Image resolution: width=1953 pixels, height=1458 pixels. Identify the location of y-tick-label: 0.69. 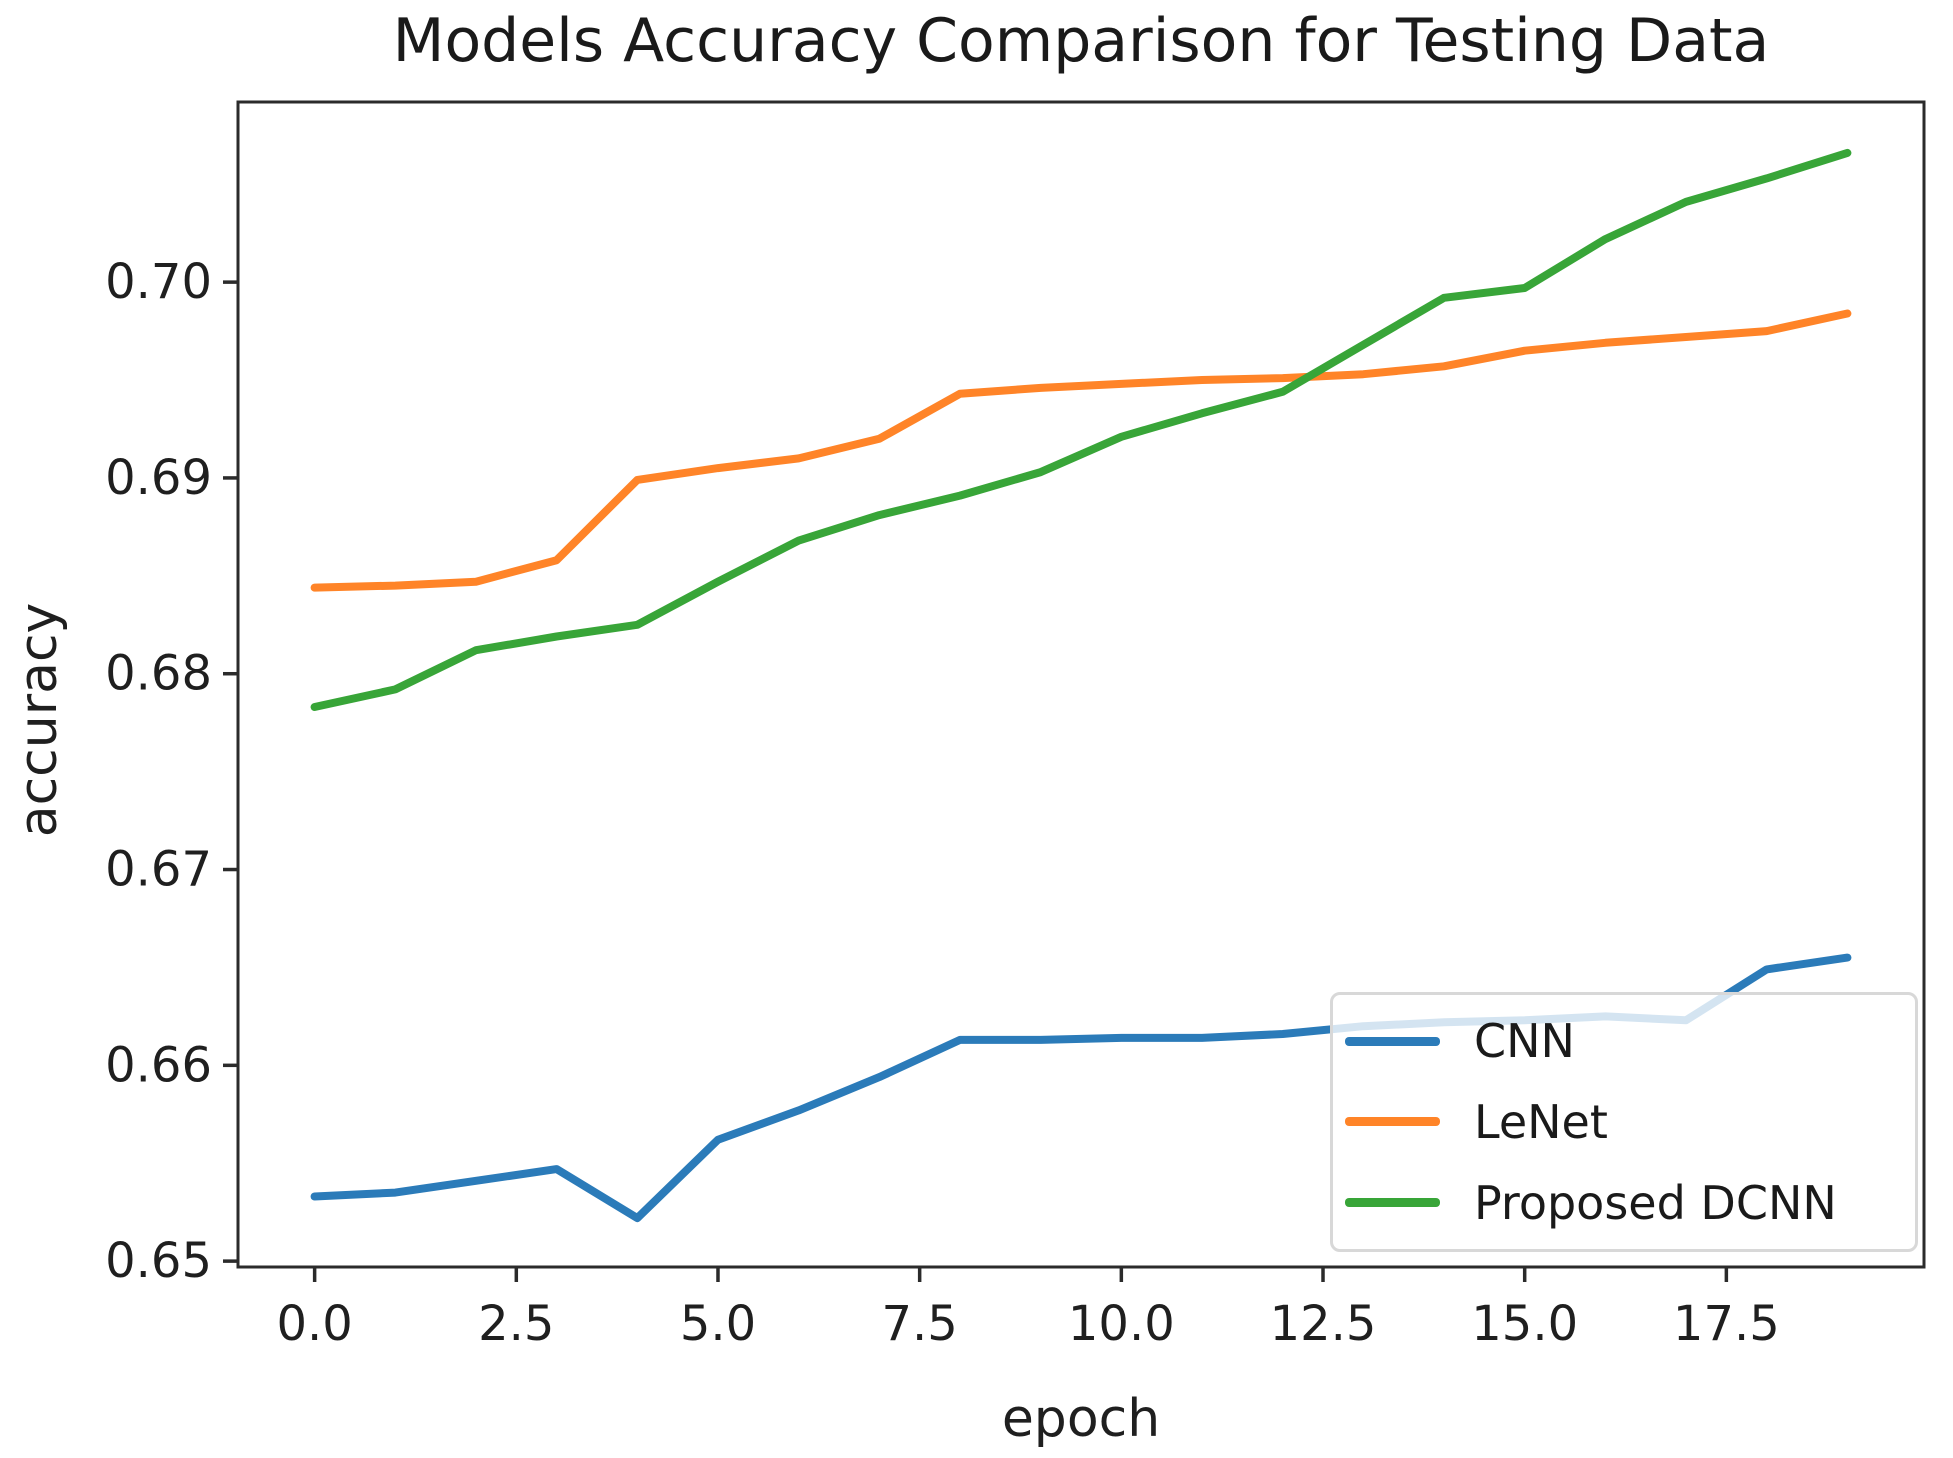
(158, 478).